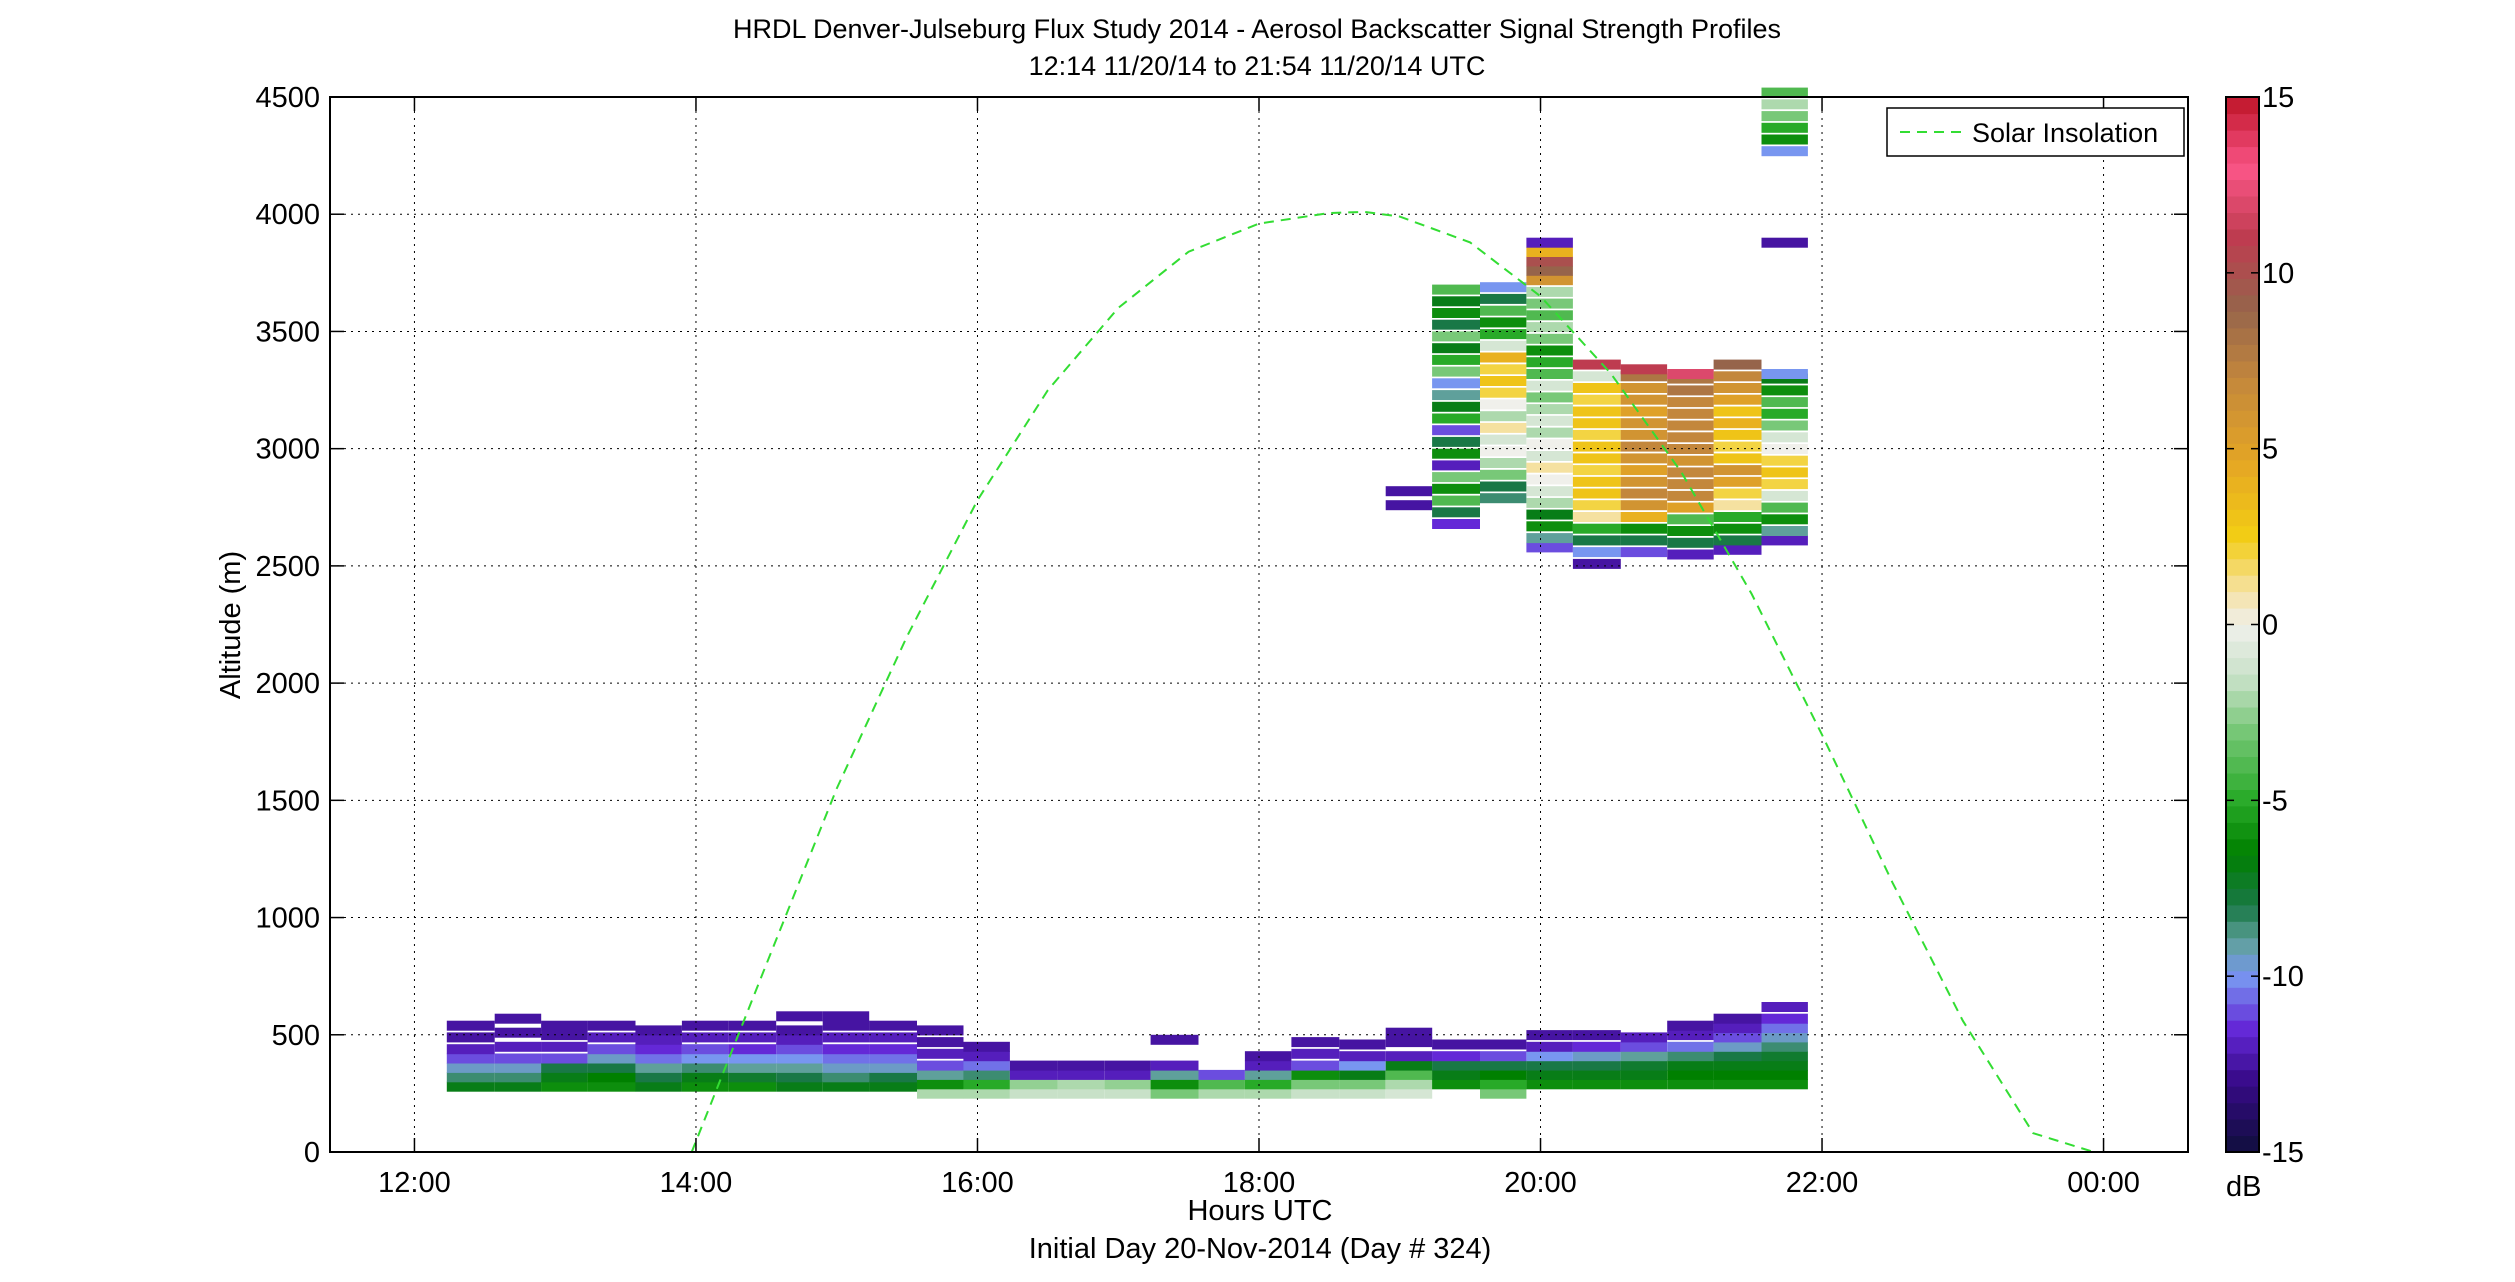  Describe the element at coordinates (2270, 626) in the screenshot. I see `colorbar-tick-label: 0` at that location.